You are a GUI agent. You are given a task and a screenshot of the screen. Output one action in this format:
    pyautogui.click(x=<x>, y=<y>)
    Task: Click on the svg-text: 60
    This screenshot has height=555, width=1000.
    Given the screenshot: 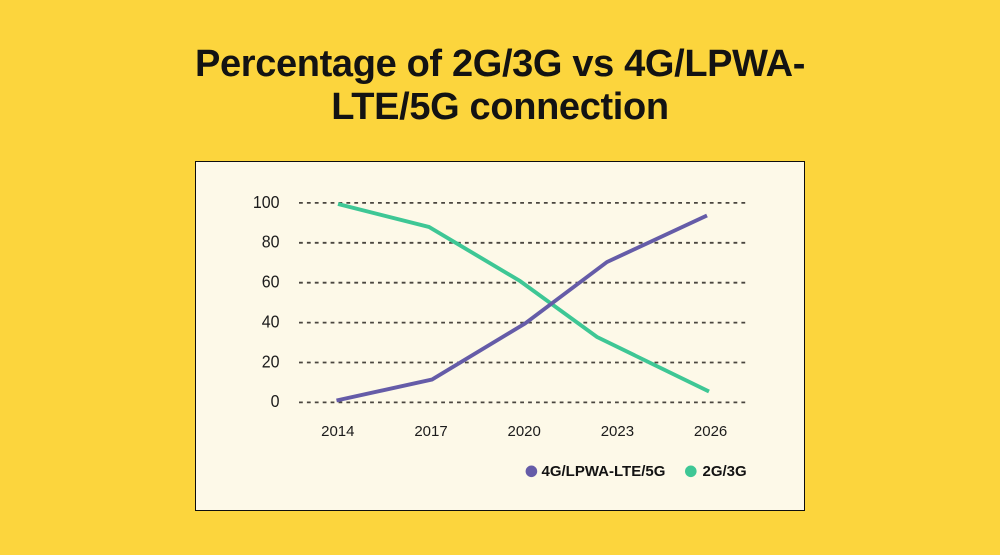 What is the action you would take?
    pyautogui.click(x=271, y=282)
    